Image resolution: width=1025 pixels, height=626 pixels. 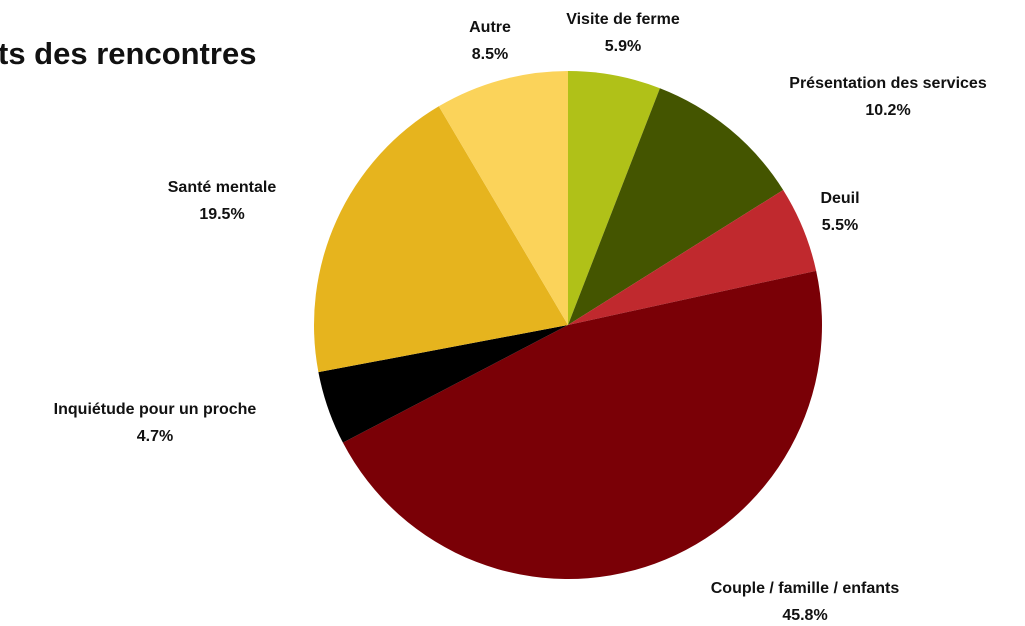 I want to click on slice-label: Autre, so click(x=490, y=27).